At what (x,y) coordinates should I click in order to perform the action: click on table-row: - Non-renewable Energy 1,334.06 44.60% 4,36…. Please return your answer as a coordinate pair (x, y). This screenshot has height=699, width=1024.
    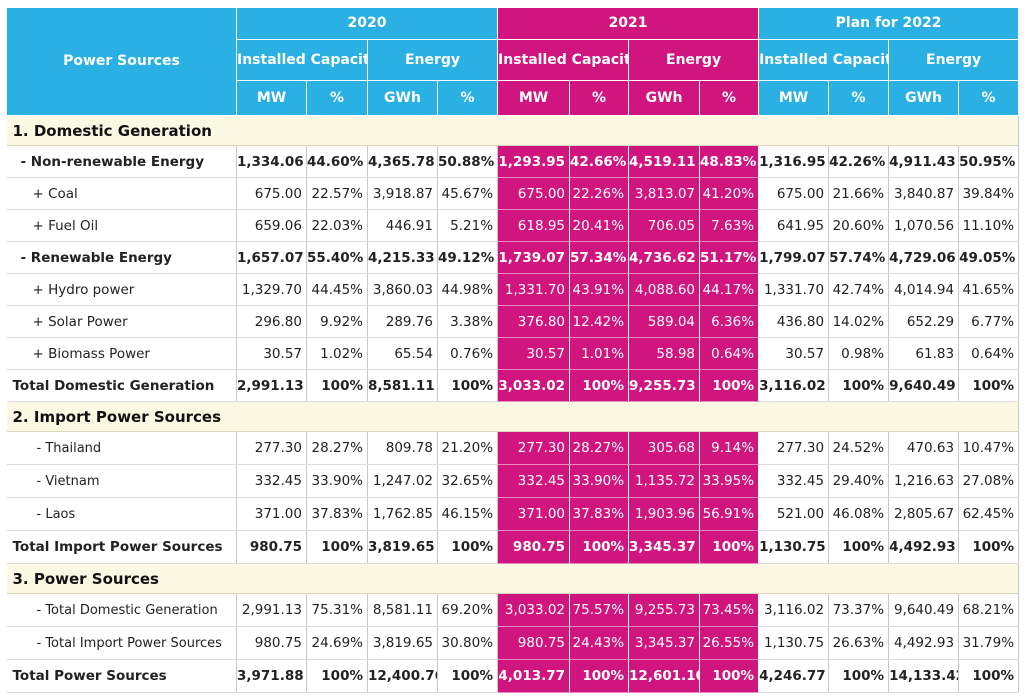
    Looking at the image, I should click on (513, 161).